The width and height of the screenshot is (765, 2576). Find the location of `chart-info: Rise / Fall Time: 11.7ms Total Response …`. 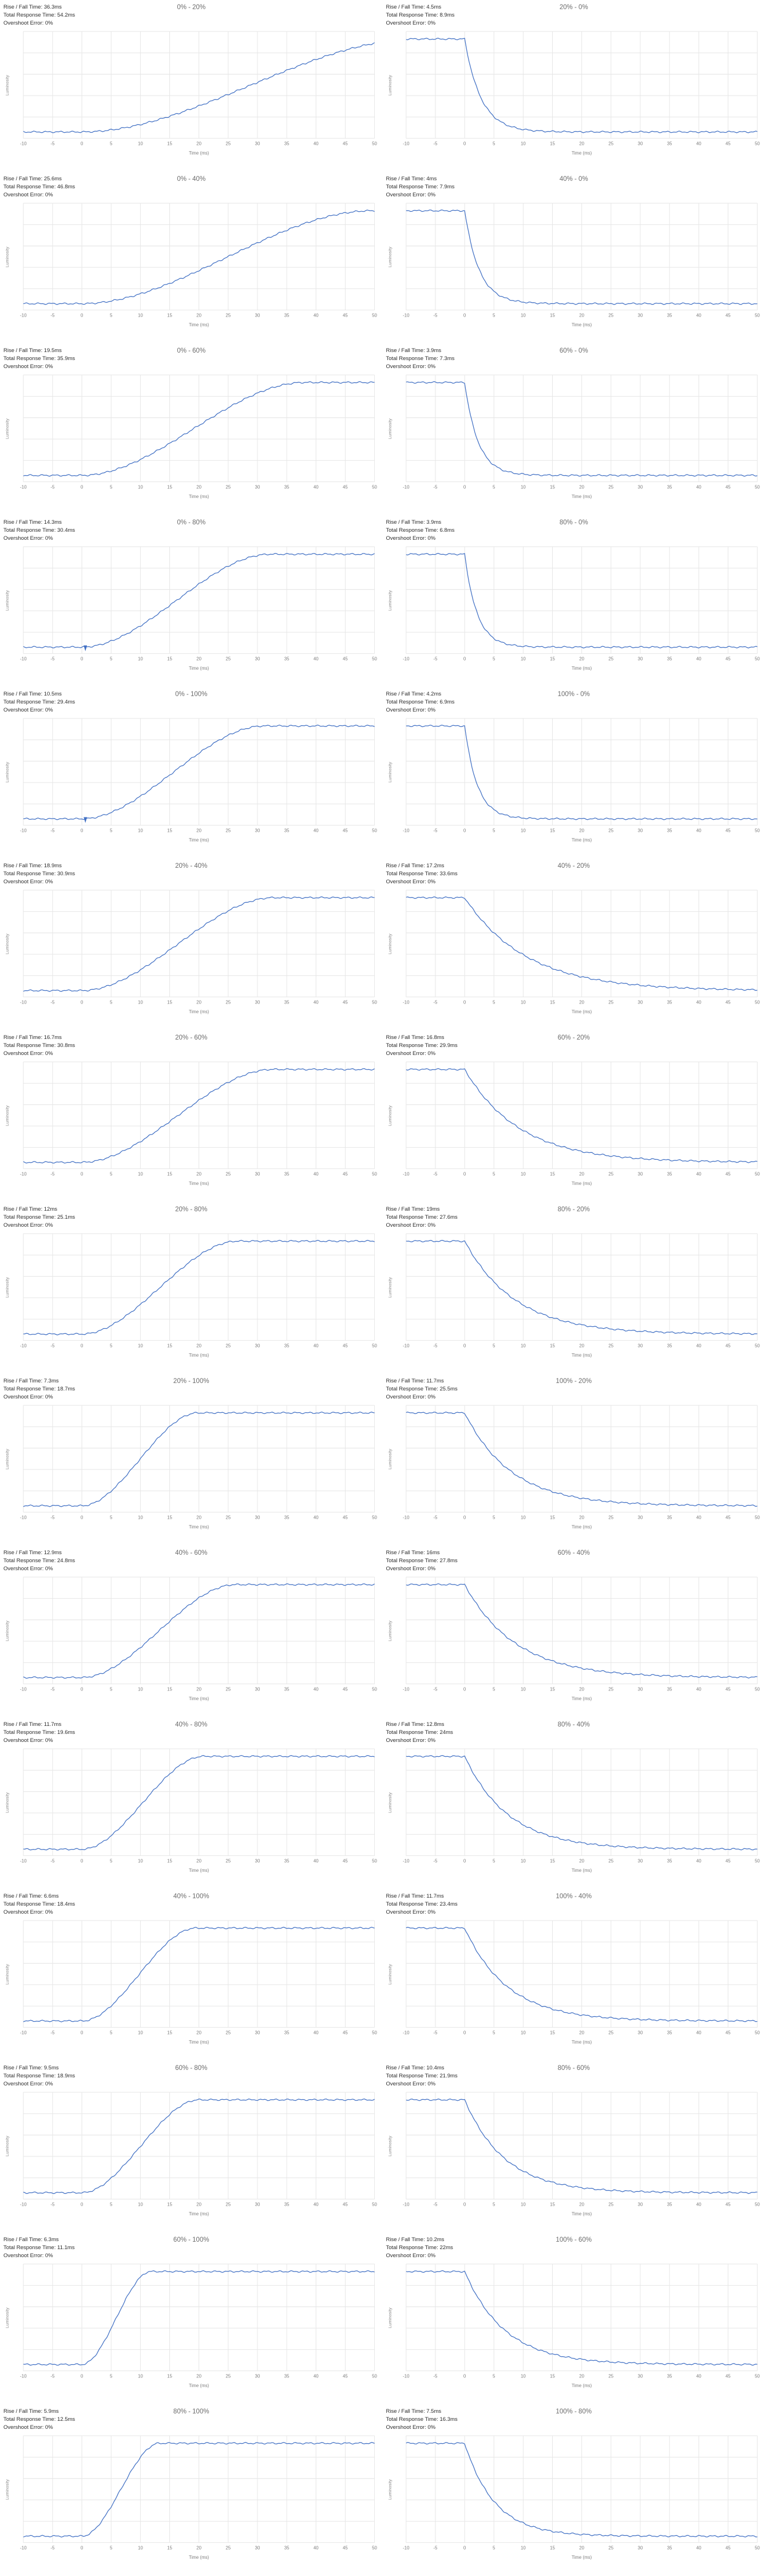

chart-info: Rise / Fall Time: 11.7ms Total Response … is located at coordinates (573, 1904).